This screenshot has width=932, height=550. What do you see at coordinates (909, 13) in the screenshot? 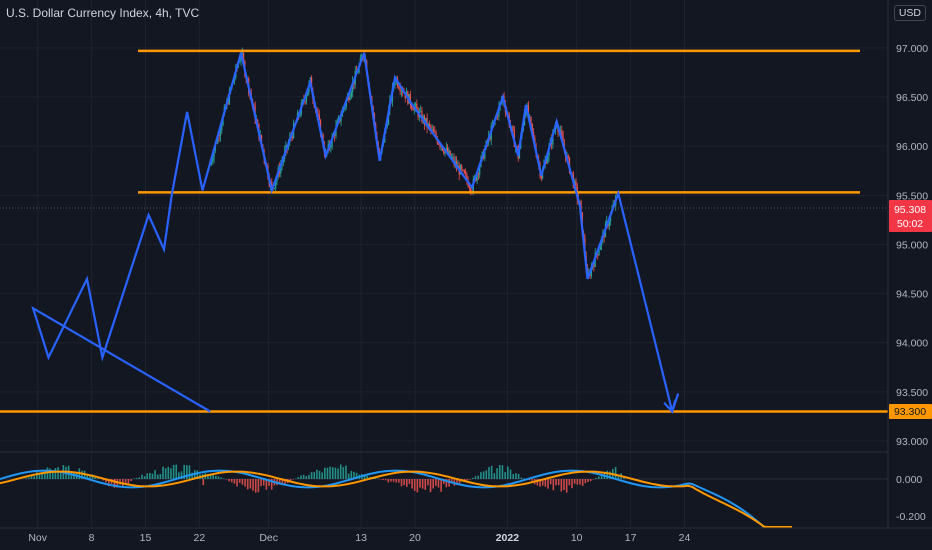
I see `currency-badge: USD` at bounding box center [909, 13].